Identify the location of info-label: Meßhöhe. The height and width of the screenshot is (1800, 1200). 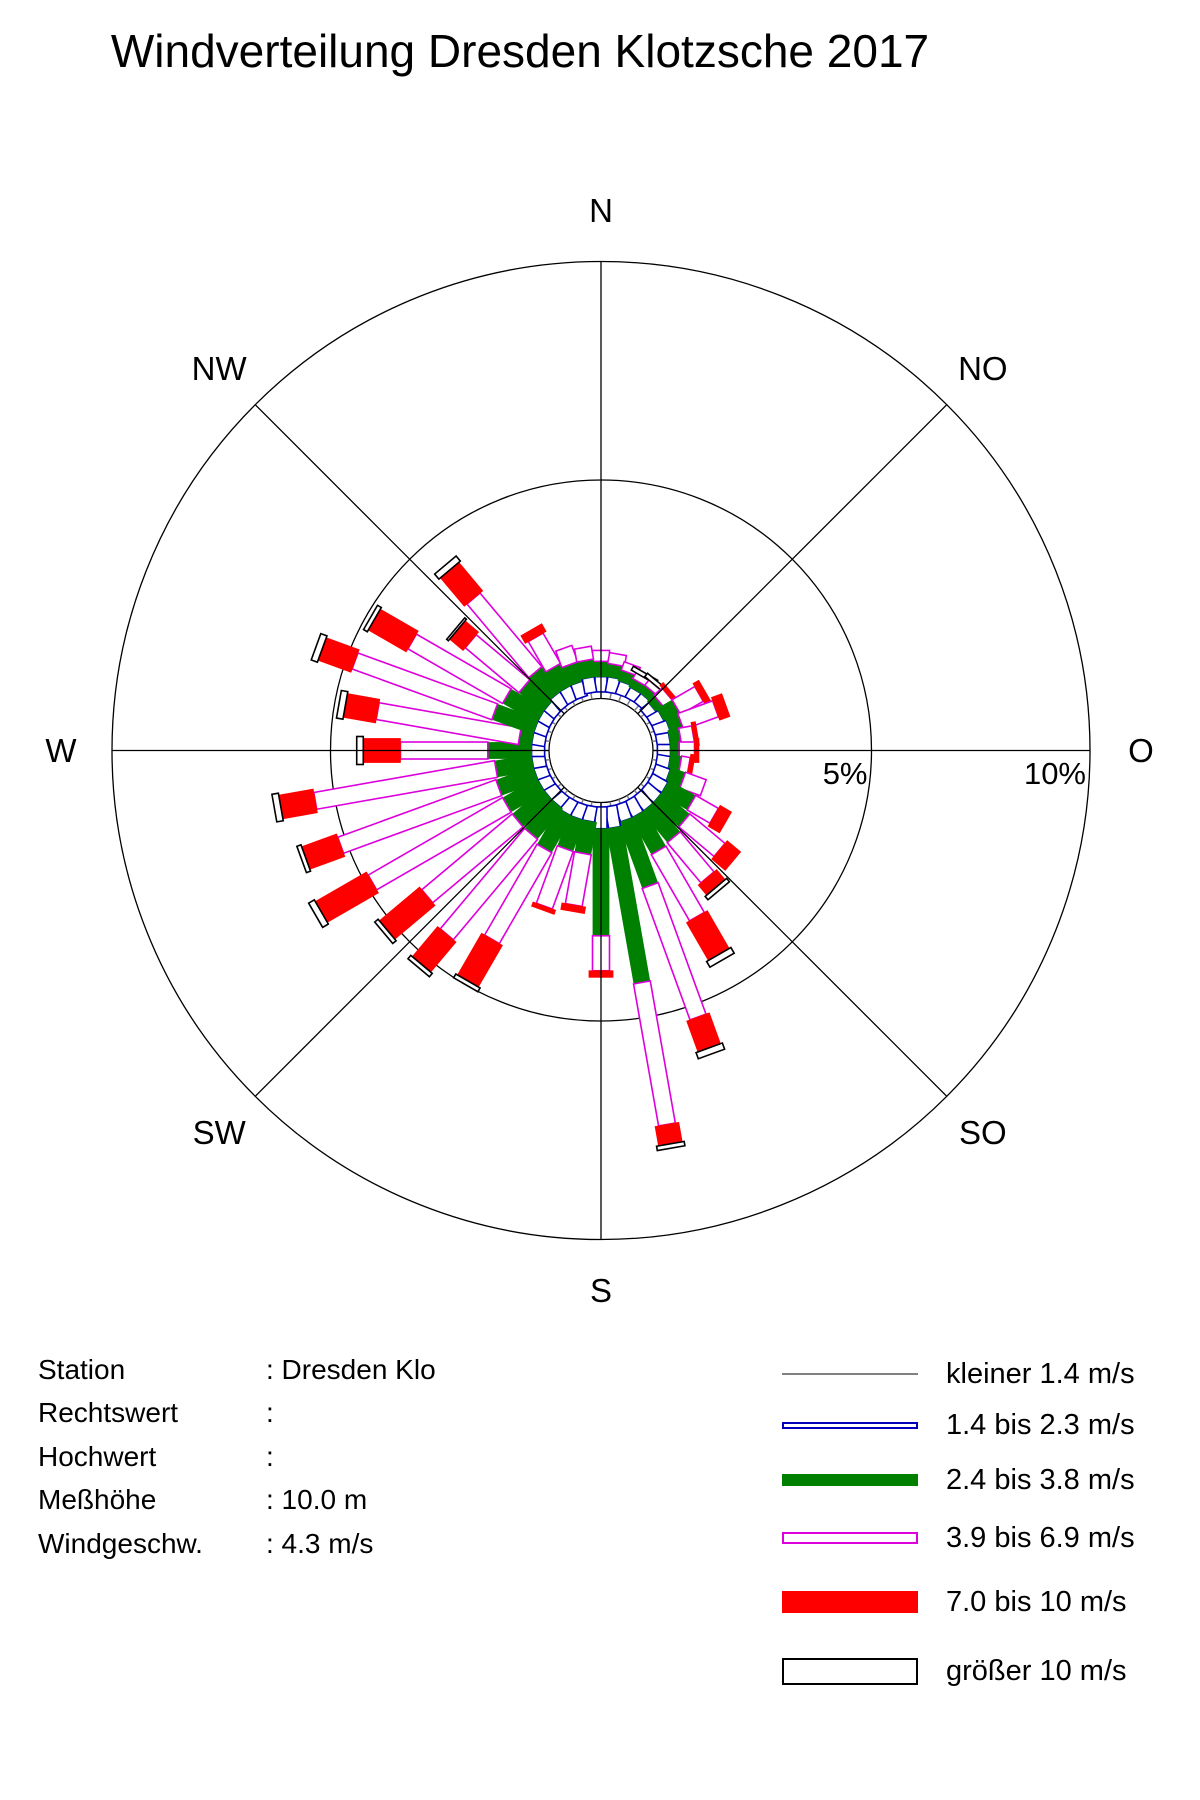
(97, 1500).